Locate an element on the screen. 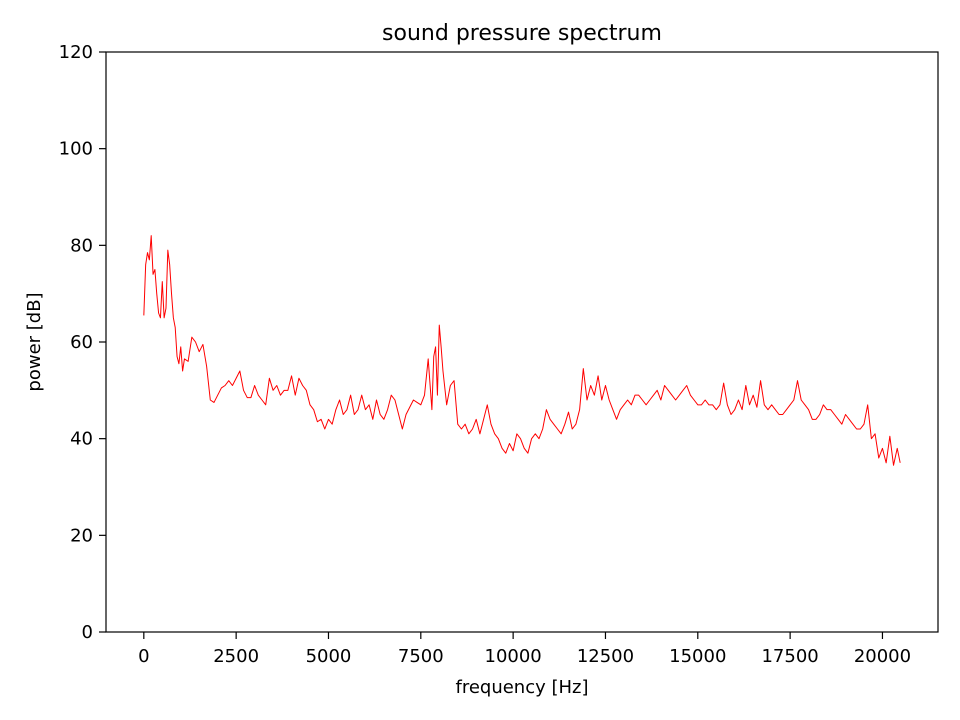 Image resolution: width=960 pixels, height=720 pixels. y-axis-label: power [dB] is located at coordinates (34, 341).